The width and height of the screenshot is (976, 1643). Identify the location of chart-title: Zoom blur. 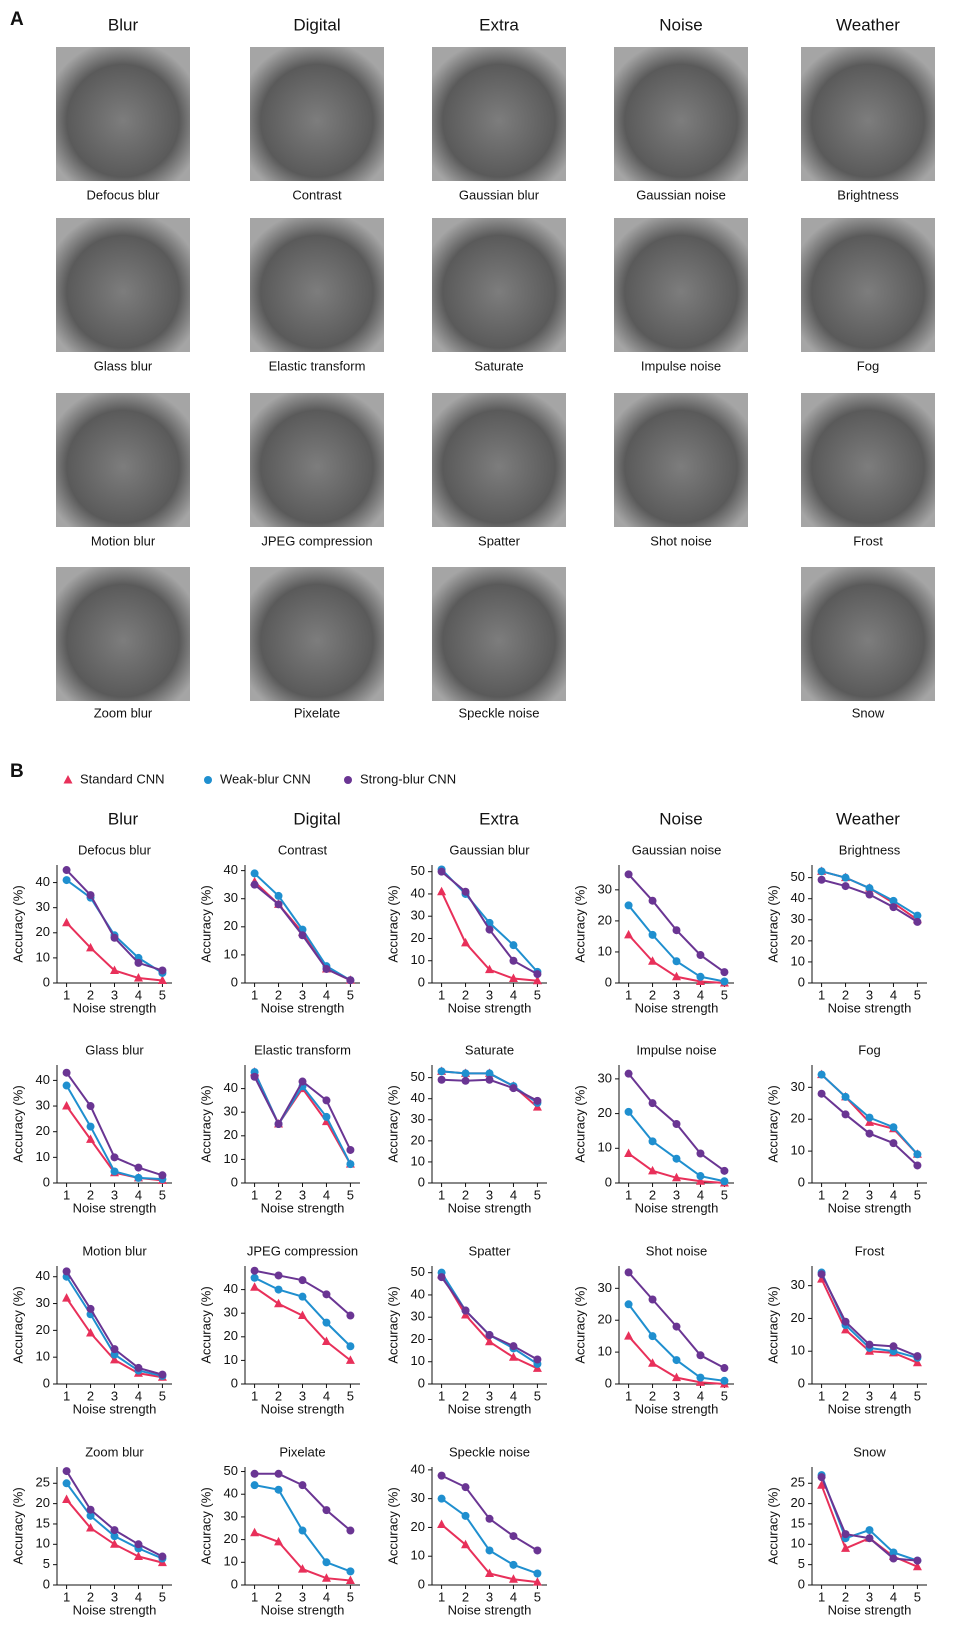
(114, 1451).